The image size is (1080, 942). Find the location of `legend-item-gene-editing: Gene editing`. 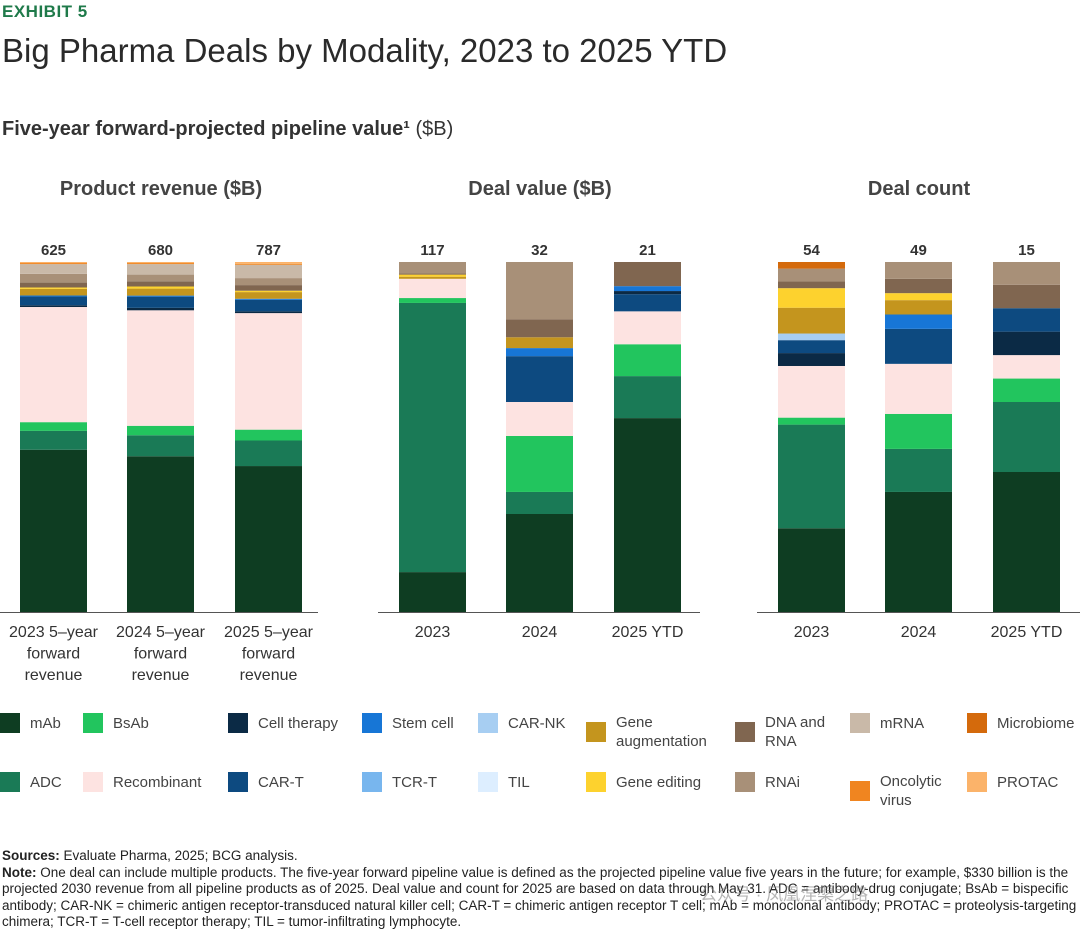

legend-item-gene-editing: Gene editing is located at coordinates (647, 782).